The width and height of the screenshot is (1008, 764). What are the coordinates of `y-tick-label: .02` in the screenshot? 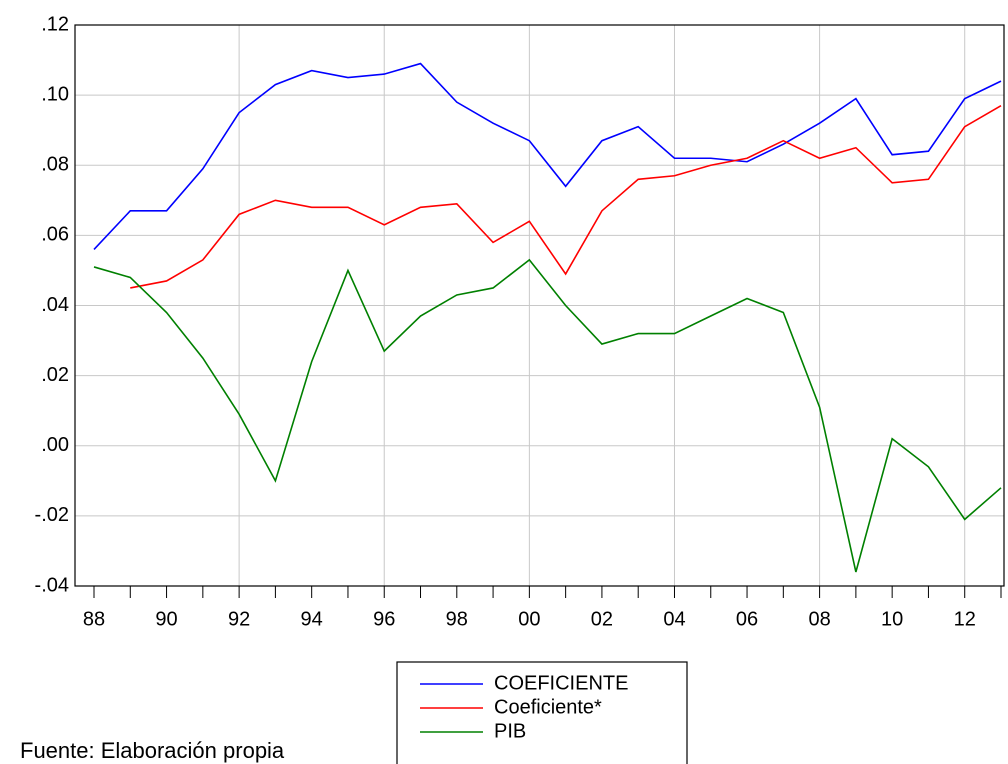 It's located at (55, 375).